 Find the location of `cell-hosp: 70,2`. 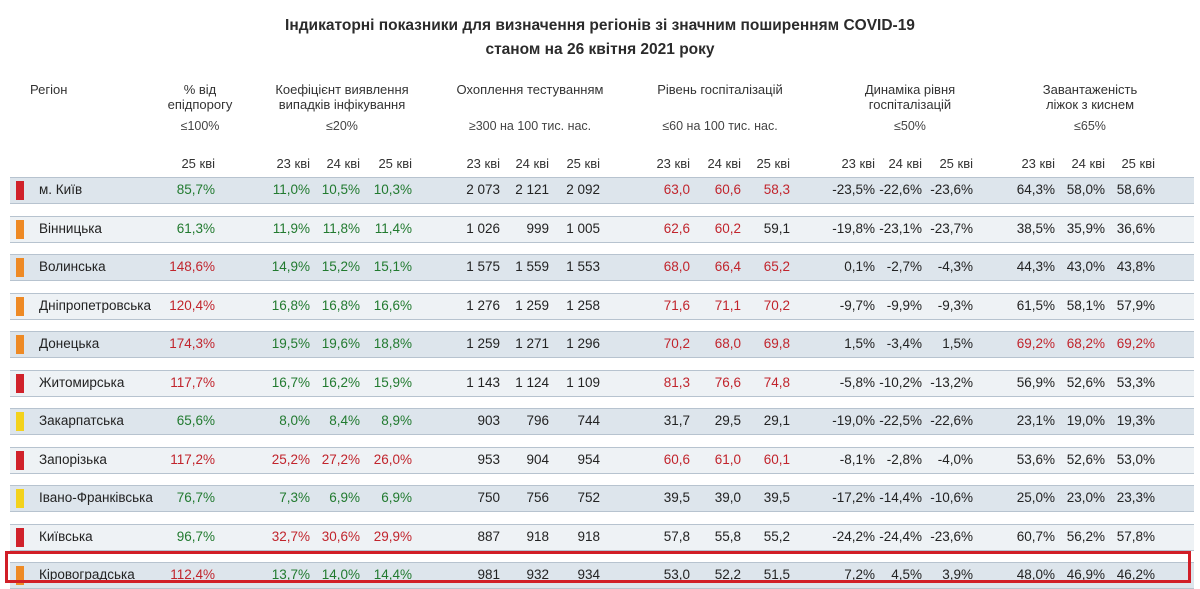

cell-hosp: 70,2 is located at coordinates (776, 305).